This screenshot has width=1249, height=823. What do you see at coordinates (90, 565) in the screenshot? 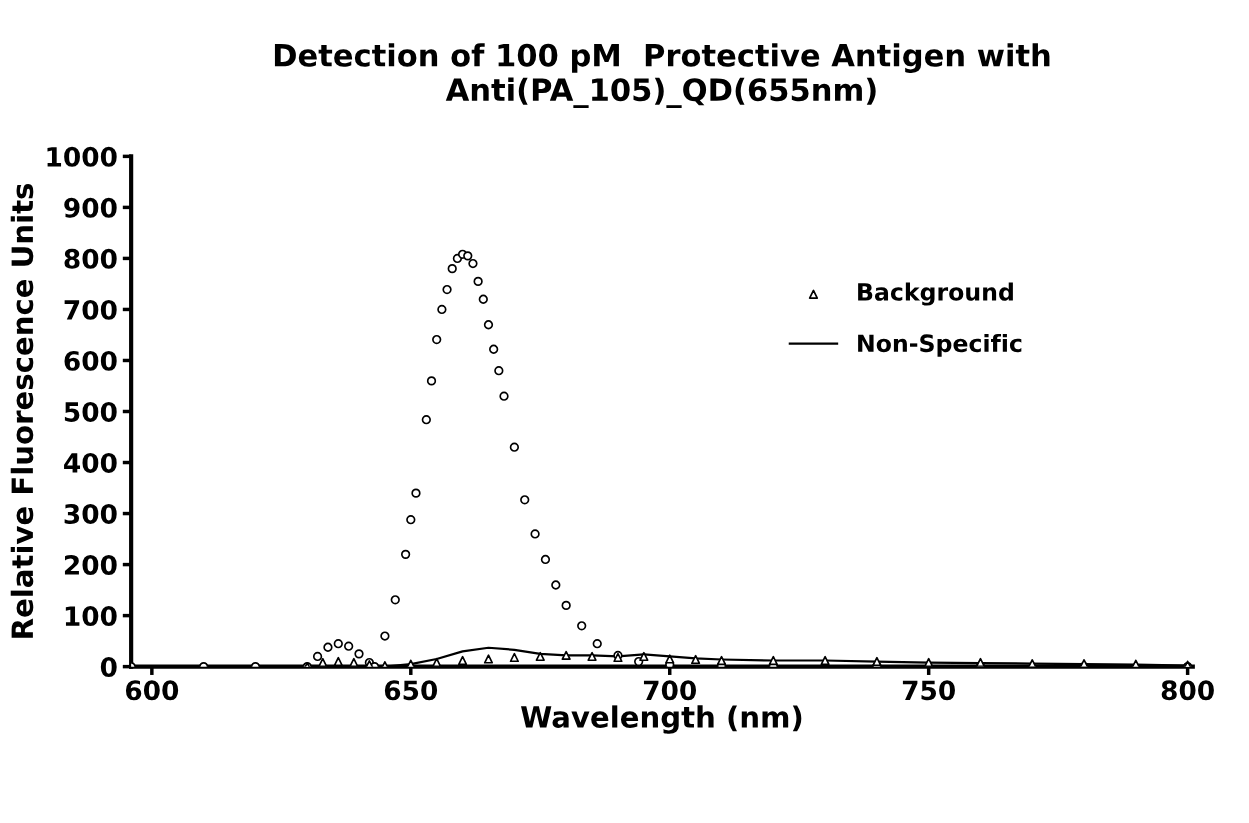
I see `y-tick-label: 200` at bounding box center [90, 565].